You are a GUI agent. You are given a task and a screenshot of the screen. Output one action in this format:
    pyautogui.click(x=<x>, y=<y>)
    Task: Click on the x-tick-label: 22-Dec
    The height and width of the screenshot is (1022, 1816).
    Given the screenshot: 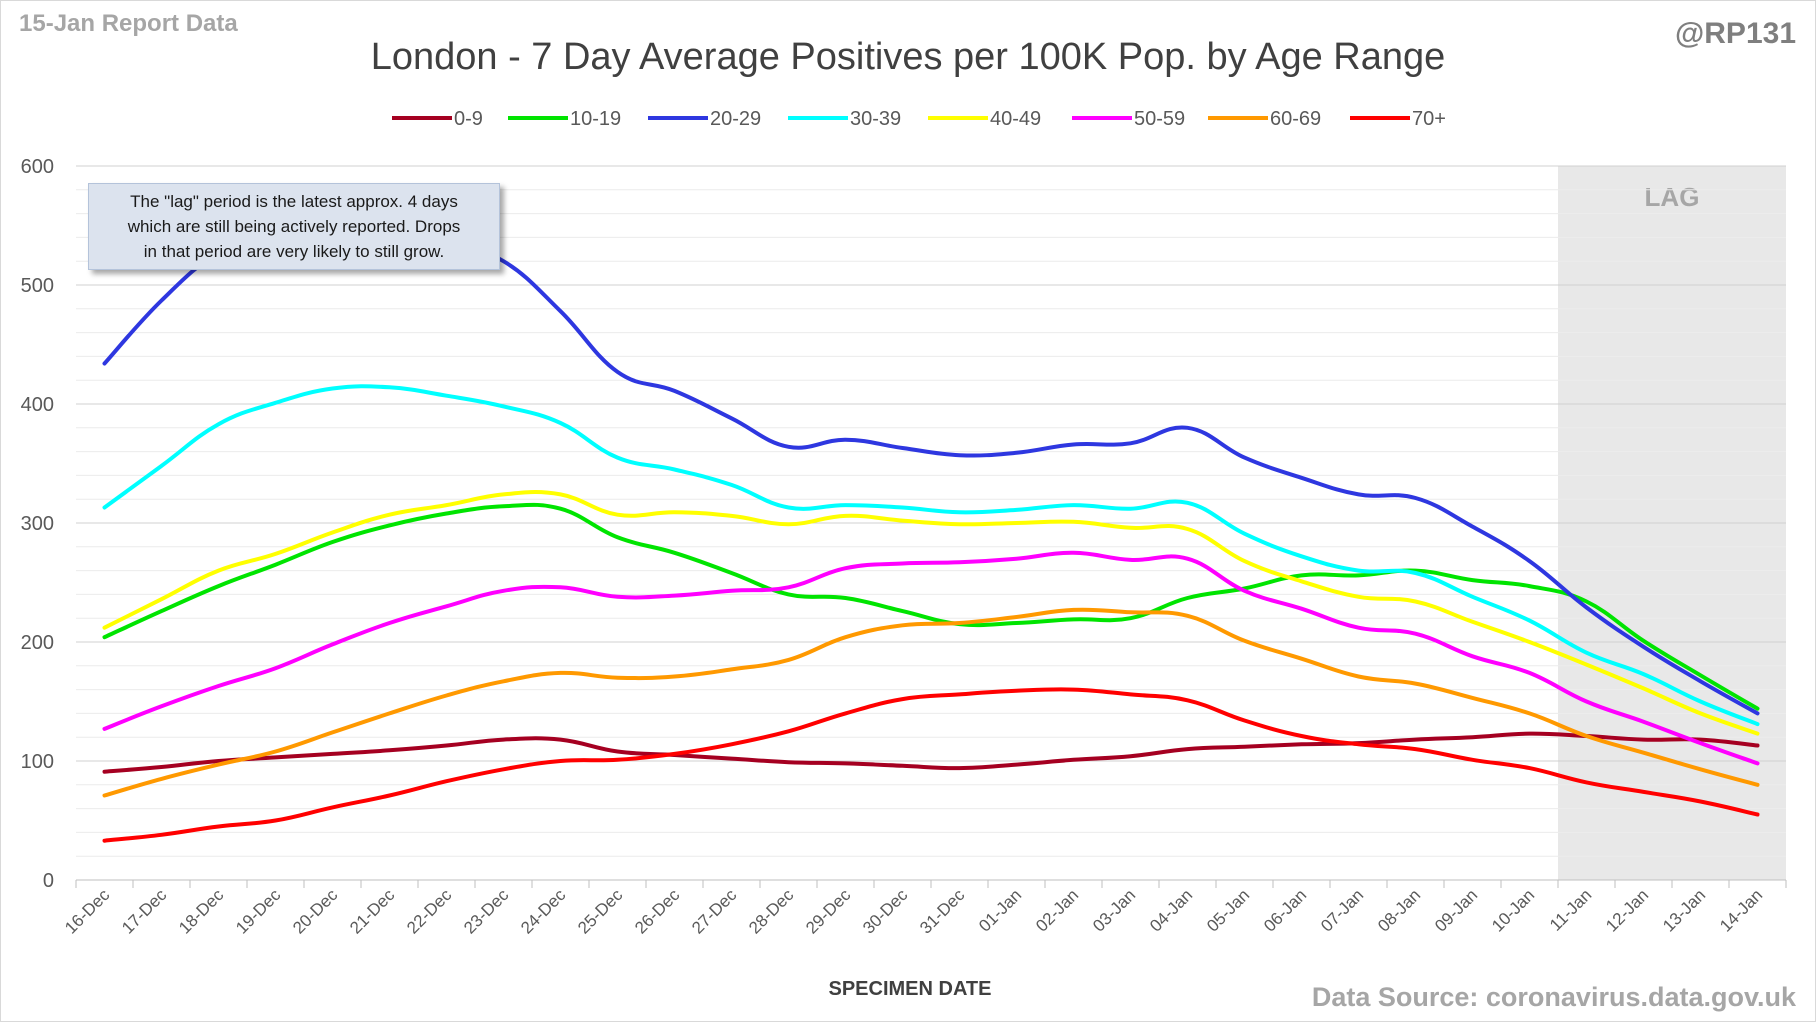 What is the action you would take?
    pyautogui.click(x=429, y=911)
    